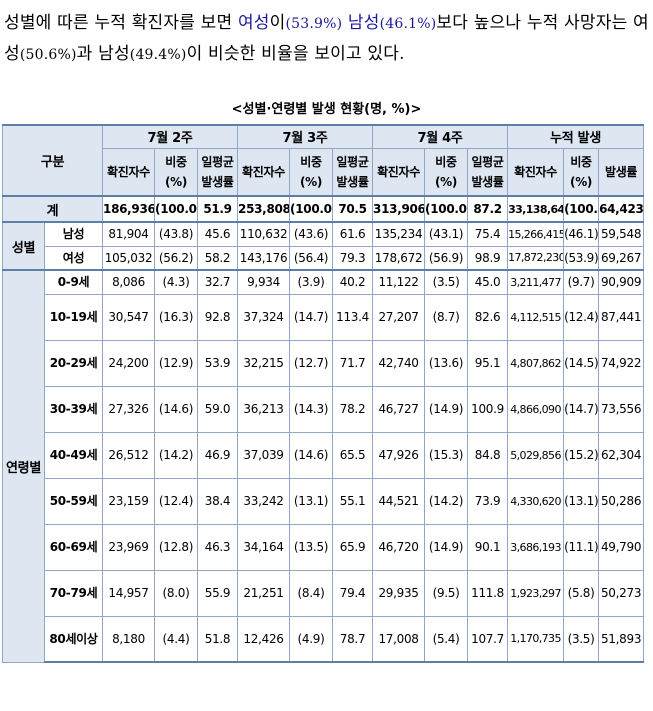  Describe the element at coordinates (129, 209) in the screenshot. I see `confirmed-cell: 186,936` at that location.